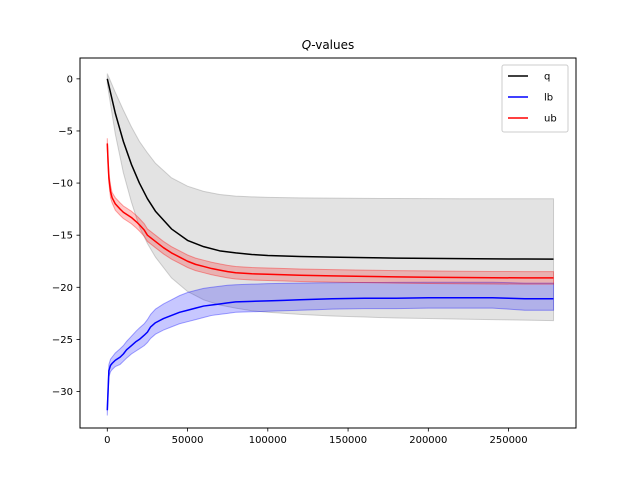  I want to click on x-tick-label: 150000, so click(348, 440).